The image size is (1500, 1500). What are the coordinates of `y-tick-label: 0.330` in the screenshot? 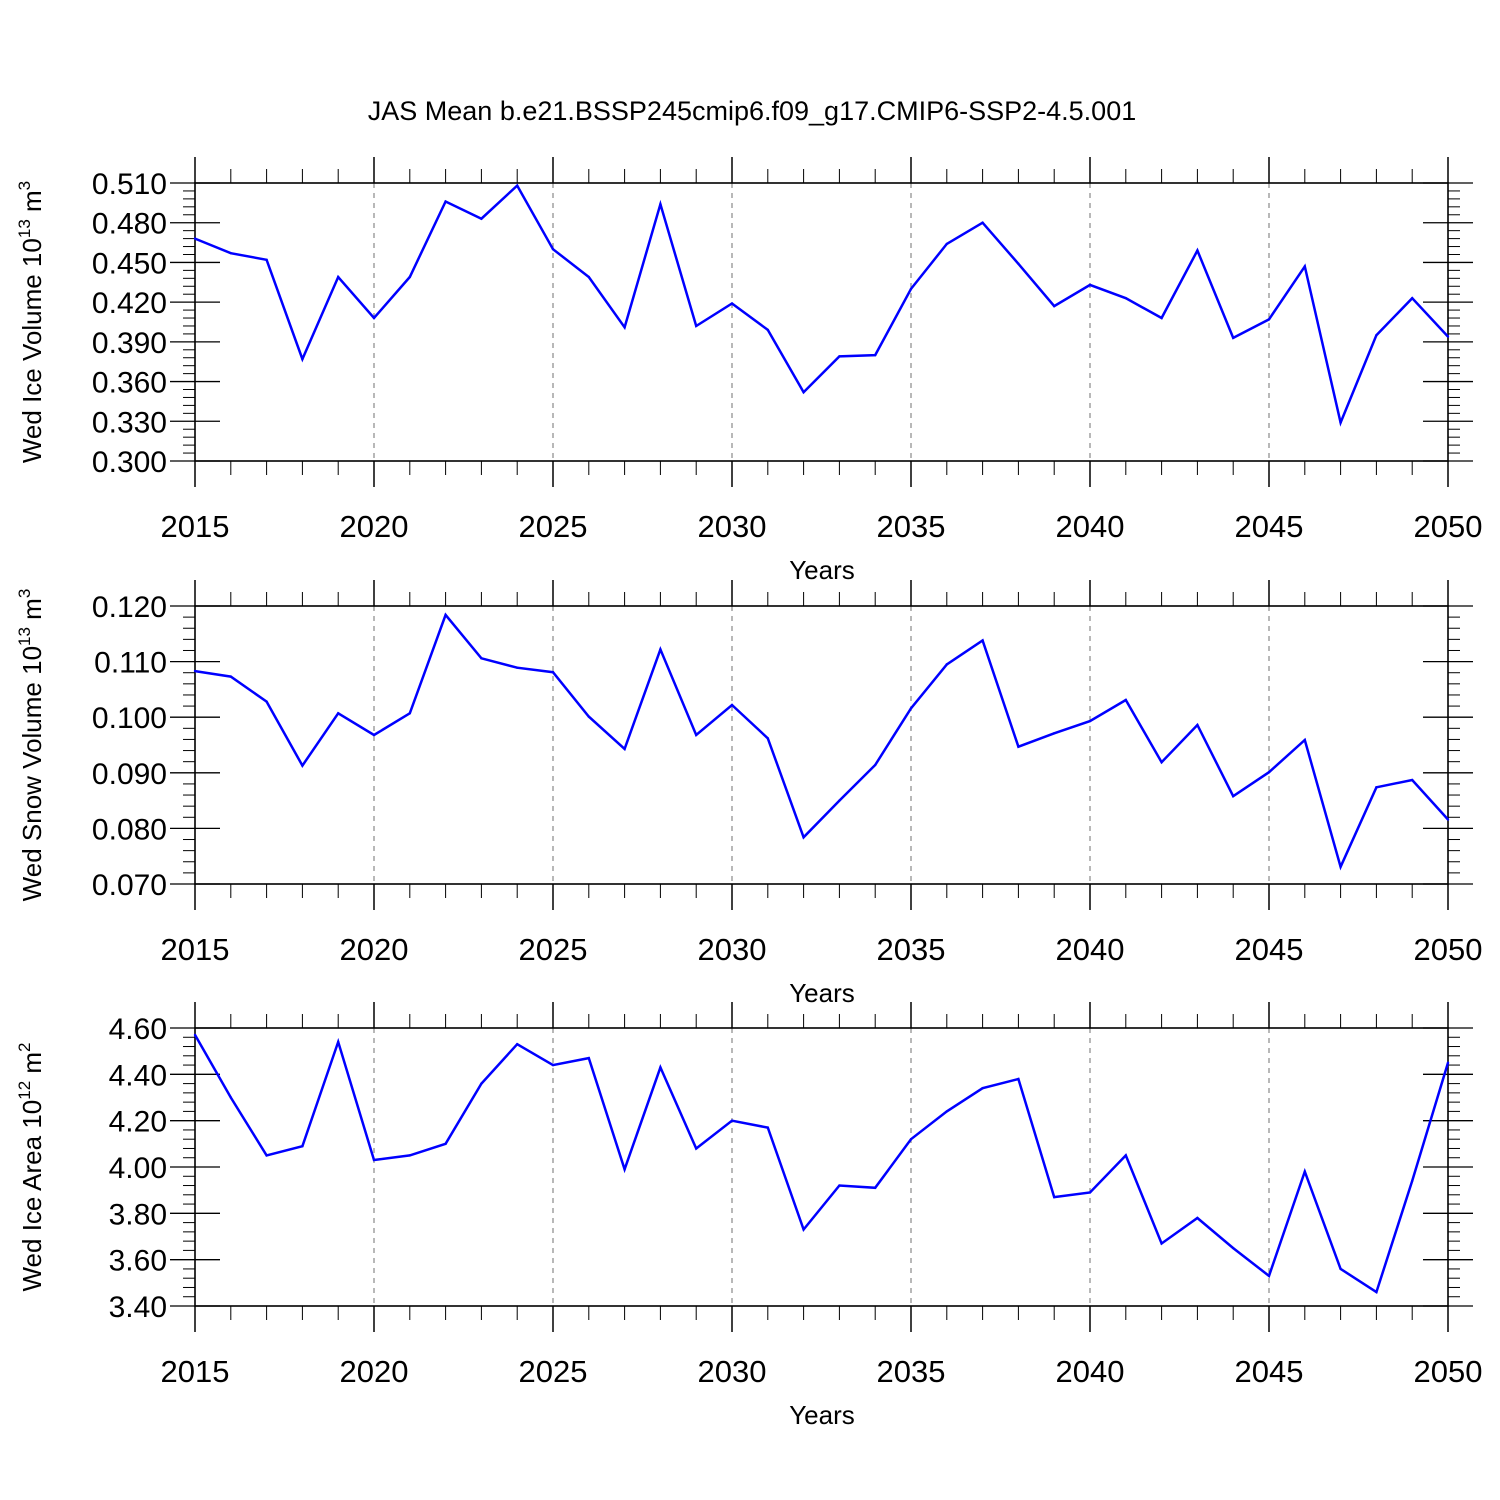 It's located at (129, 422).